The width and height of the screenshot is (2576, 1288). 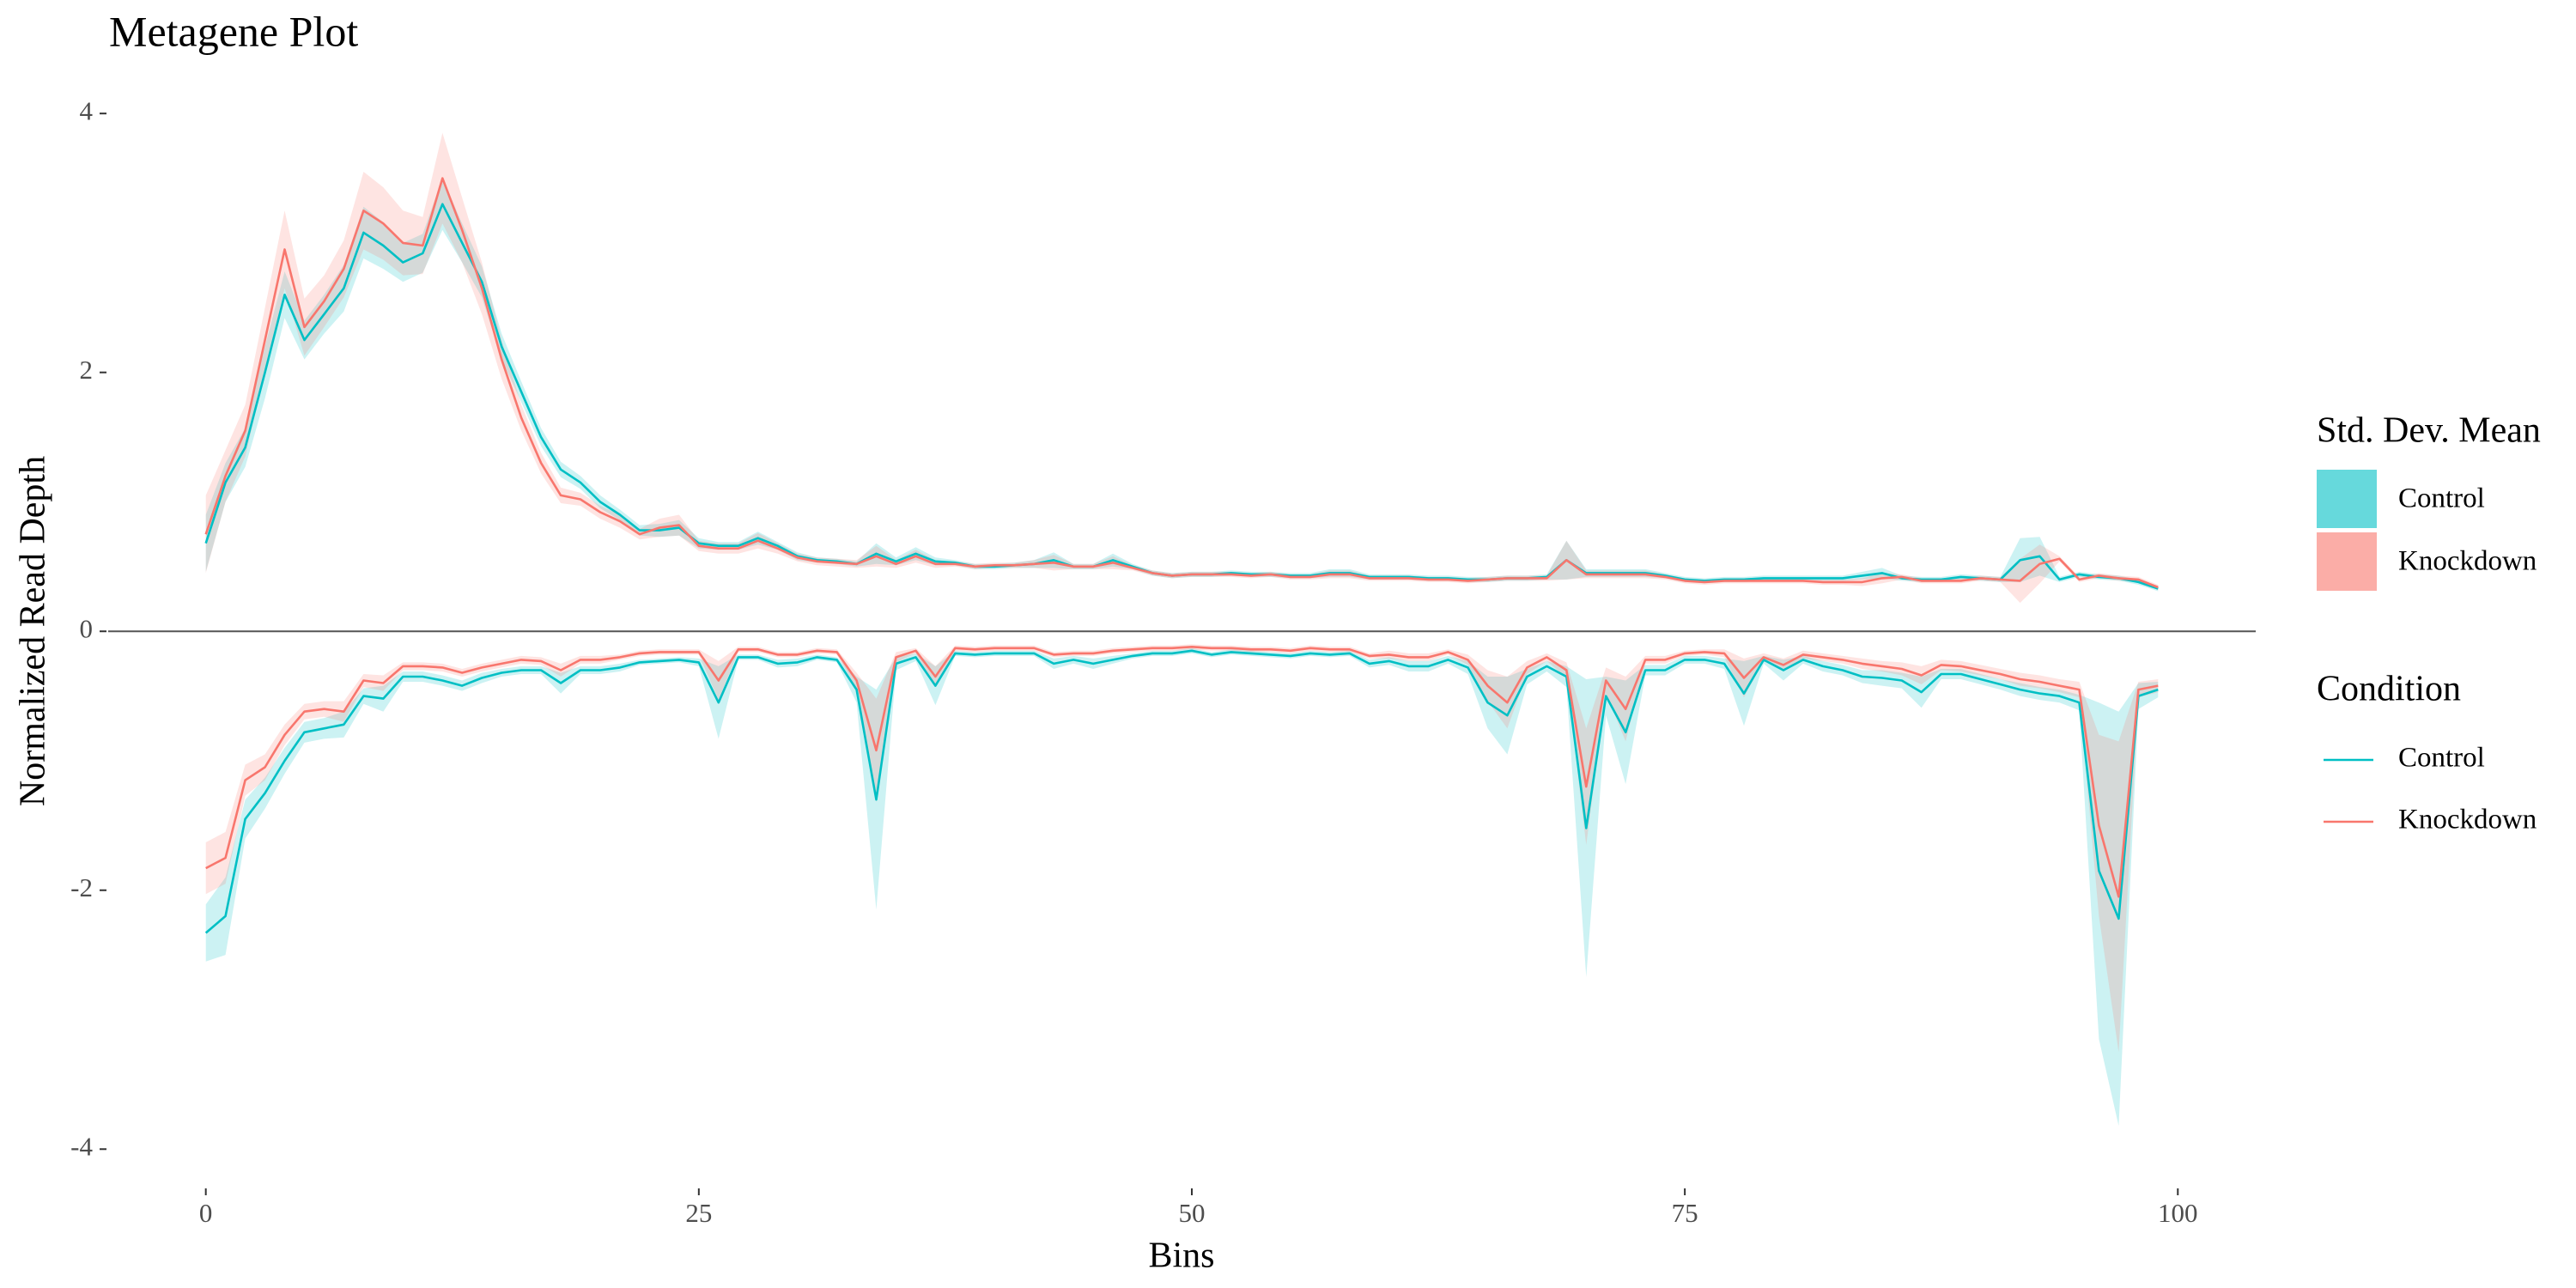 I want to click on y-tick-label: 0, so click(x=87, y=628).